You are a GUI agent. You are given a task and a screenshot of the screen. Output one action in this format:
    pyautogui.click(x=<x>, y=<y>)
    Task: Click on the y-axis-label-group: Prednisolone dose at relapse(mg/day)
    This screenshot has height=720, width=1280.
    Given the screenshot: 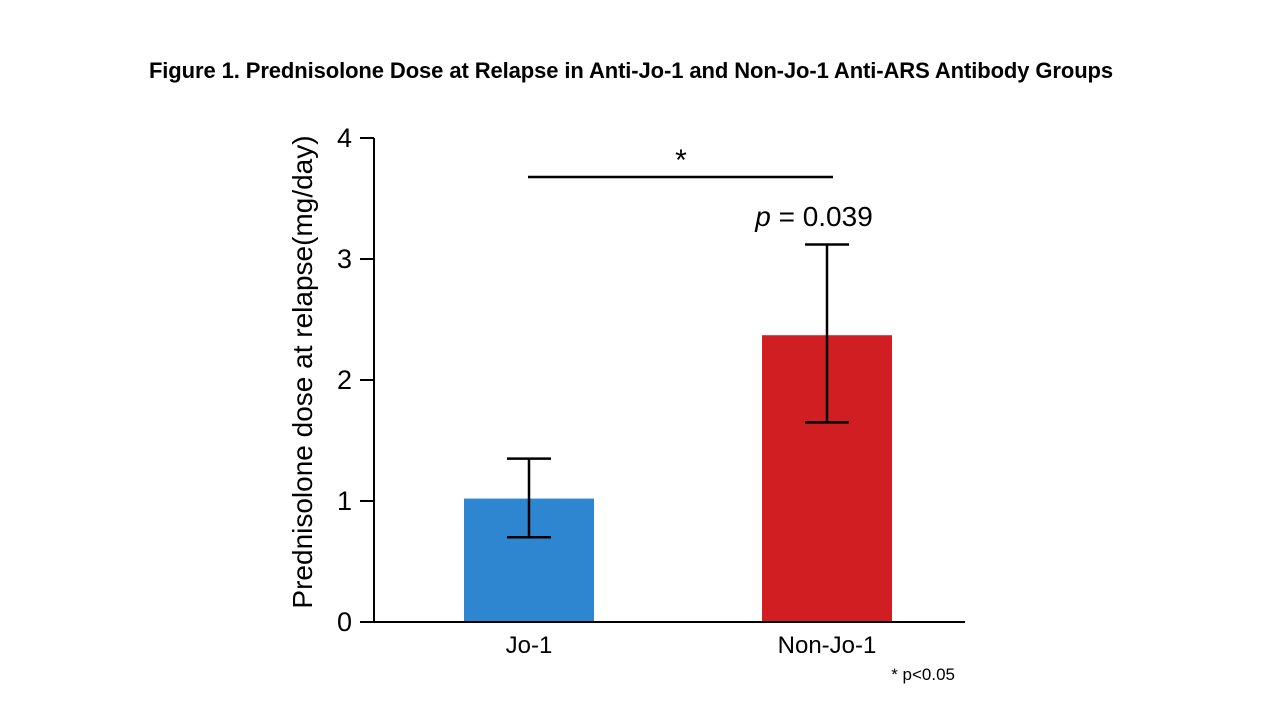 What is the action you would take?
    pyautogui.click(x=302, y=371)
    